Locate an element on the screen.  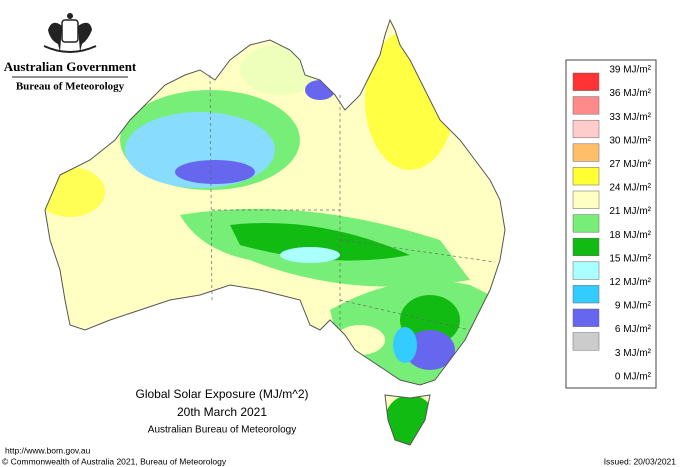
caption-source: Australian Bureau of Meteorology is located at coordinates (222, 430).